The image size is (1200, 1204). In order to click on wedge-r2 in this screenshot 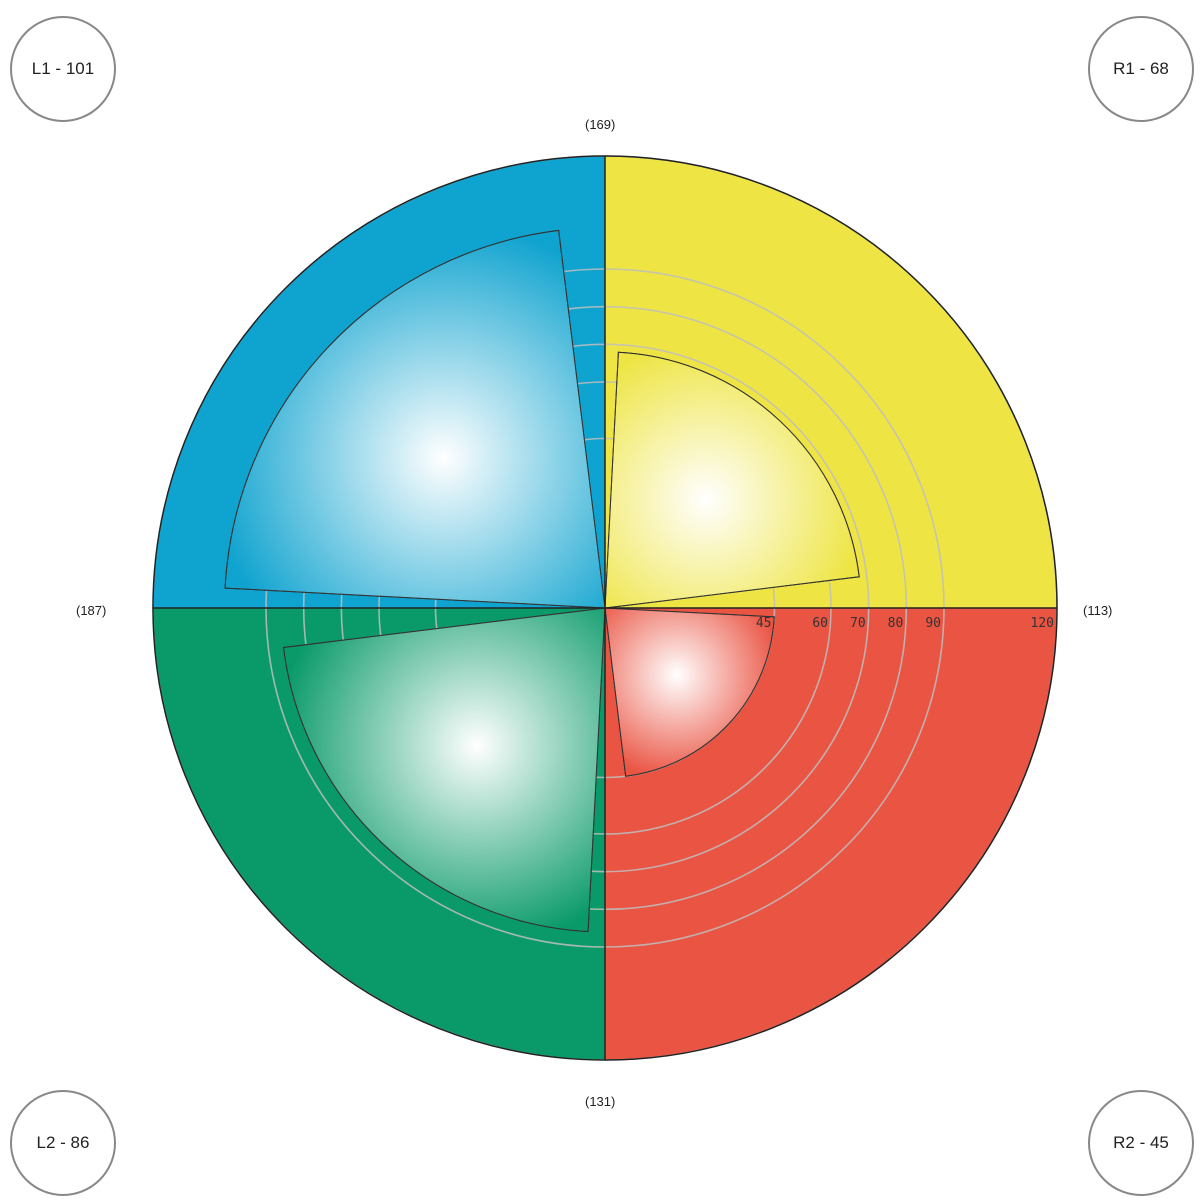, I will do `click(689, 692)`.